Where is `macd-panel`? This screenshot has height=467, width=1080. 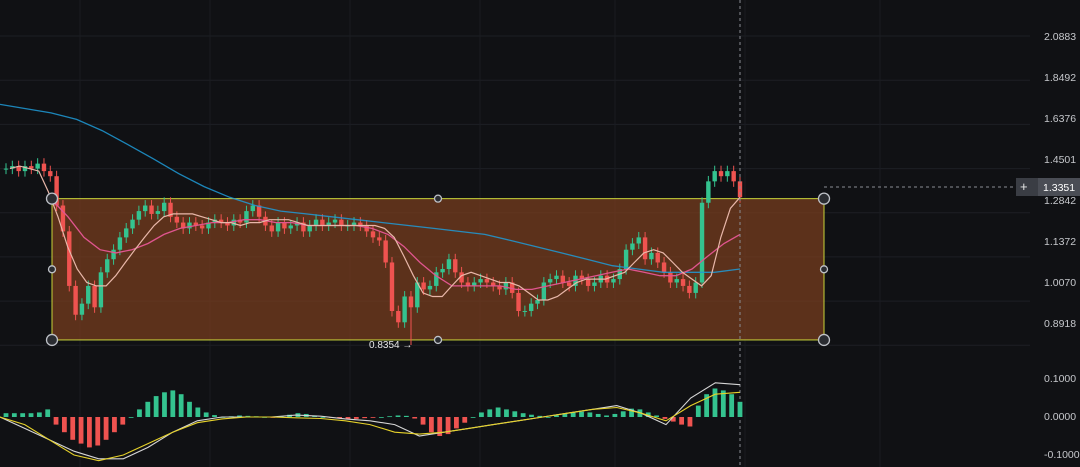
macd-panel is located at coordinates (371, 422).